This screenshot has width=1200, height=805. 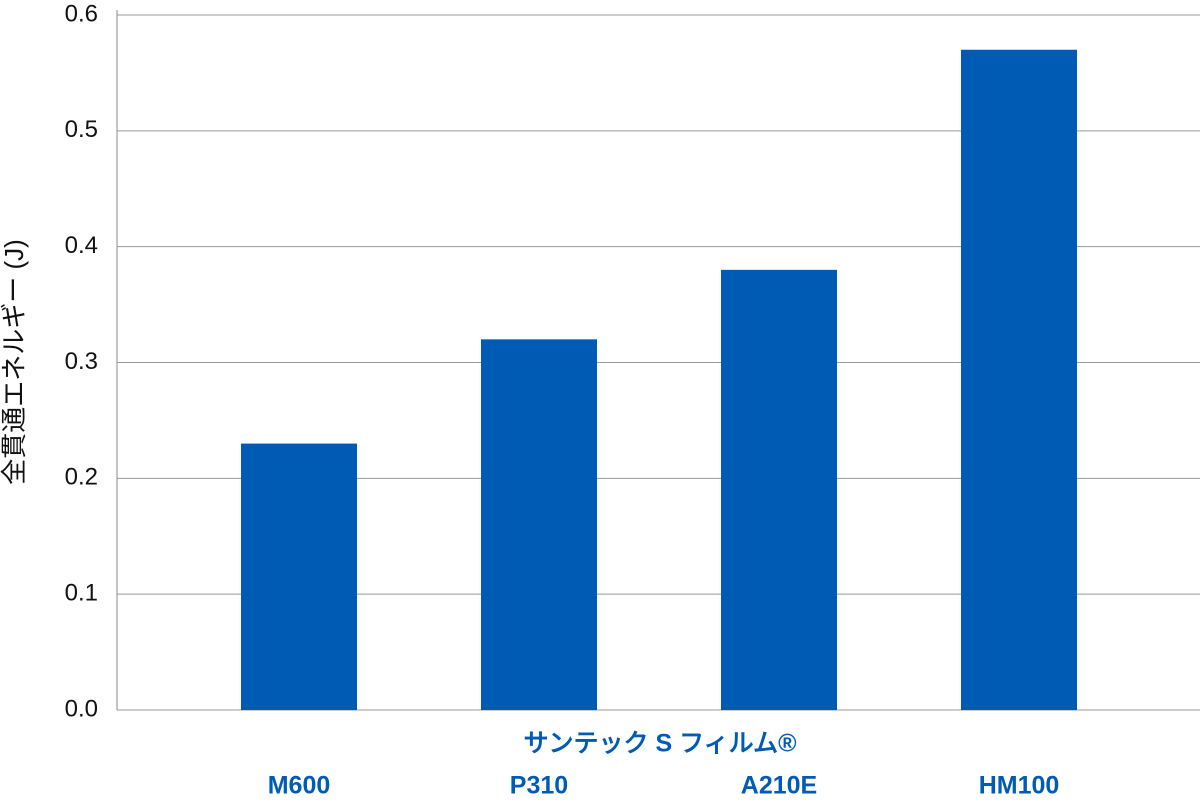 I want to click on y-tick-label: 0.5, so click(x=81, y=129).